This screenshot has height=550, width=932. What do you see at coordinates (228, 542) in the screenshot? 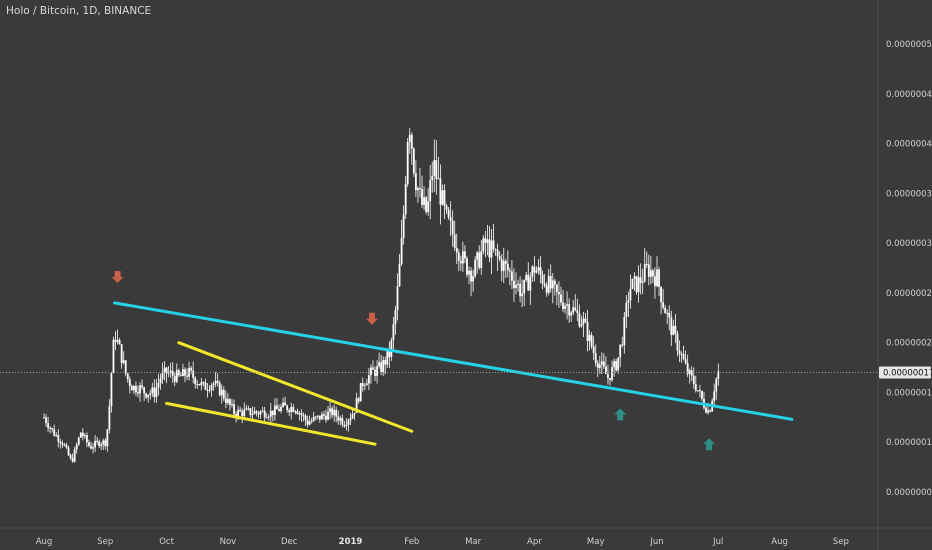
I see `x-tick-label: Nov` at bounding box center [228, 542].